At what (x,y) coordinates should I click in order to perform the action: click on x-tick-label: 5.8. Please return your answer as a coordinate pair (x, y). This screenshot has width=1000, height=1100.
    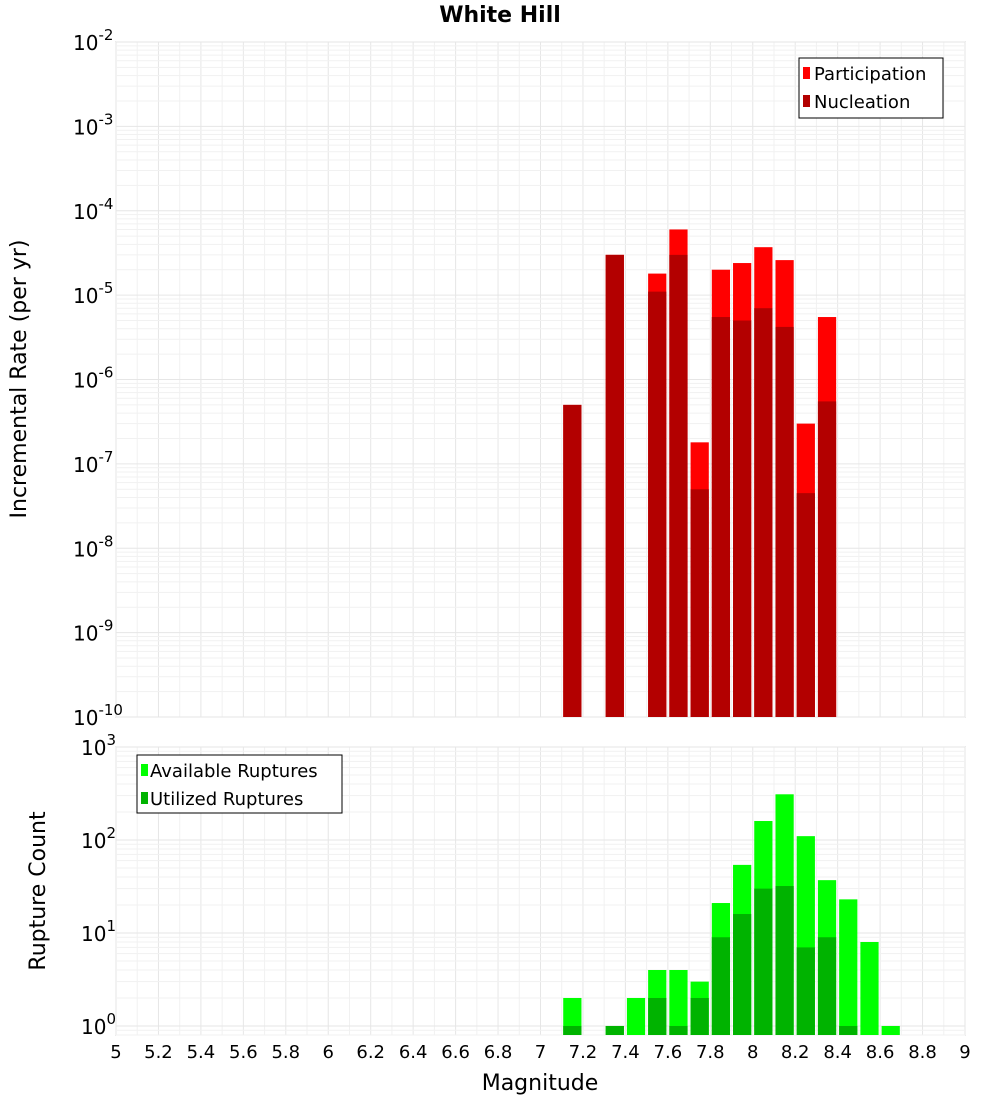
    Looking at the image, I should click on (285, 1052).